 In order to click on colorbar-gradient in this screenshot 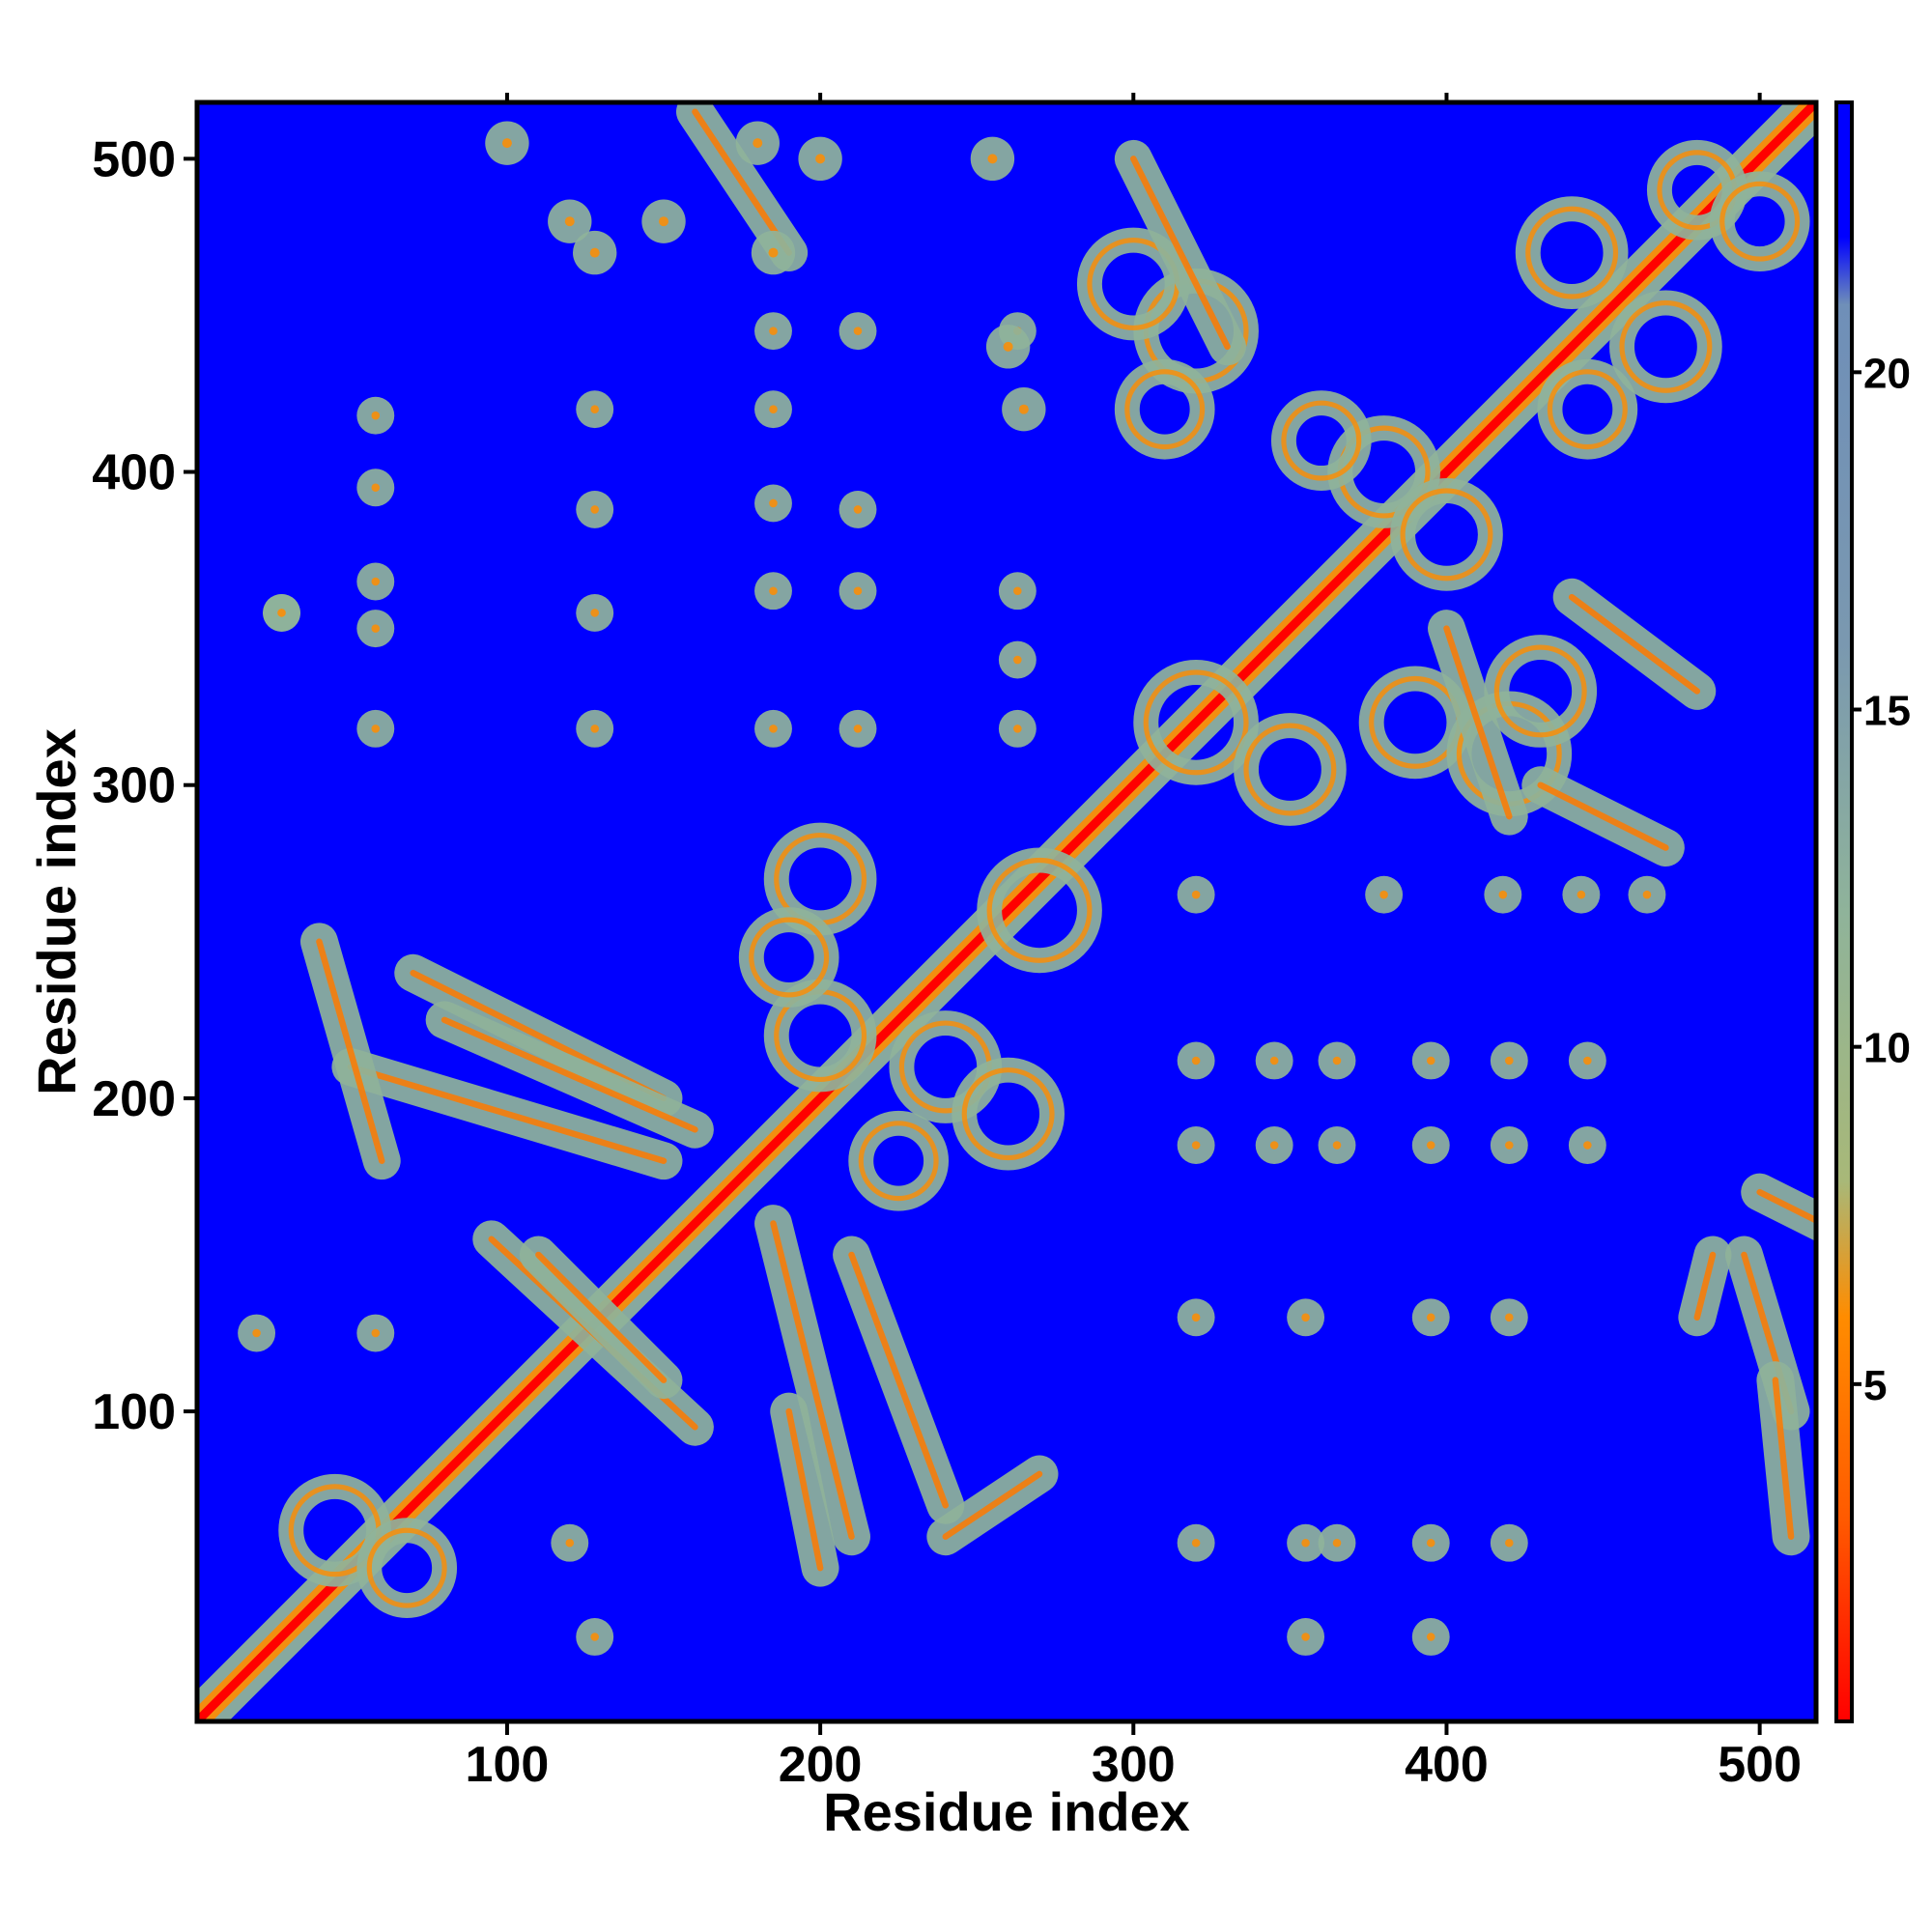, I will do `click(1844, 911)`.